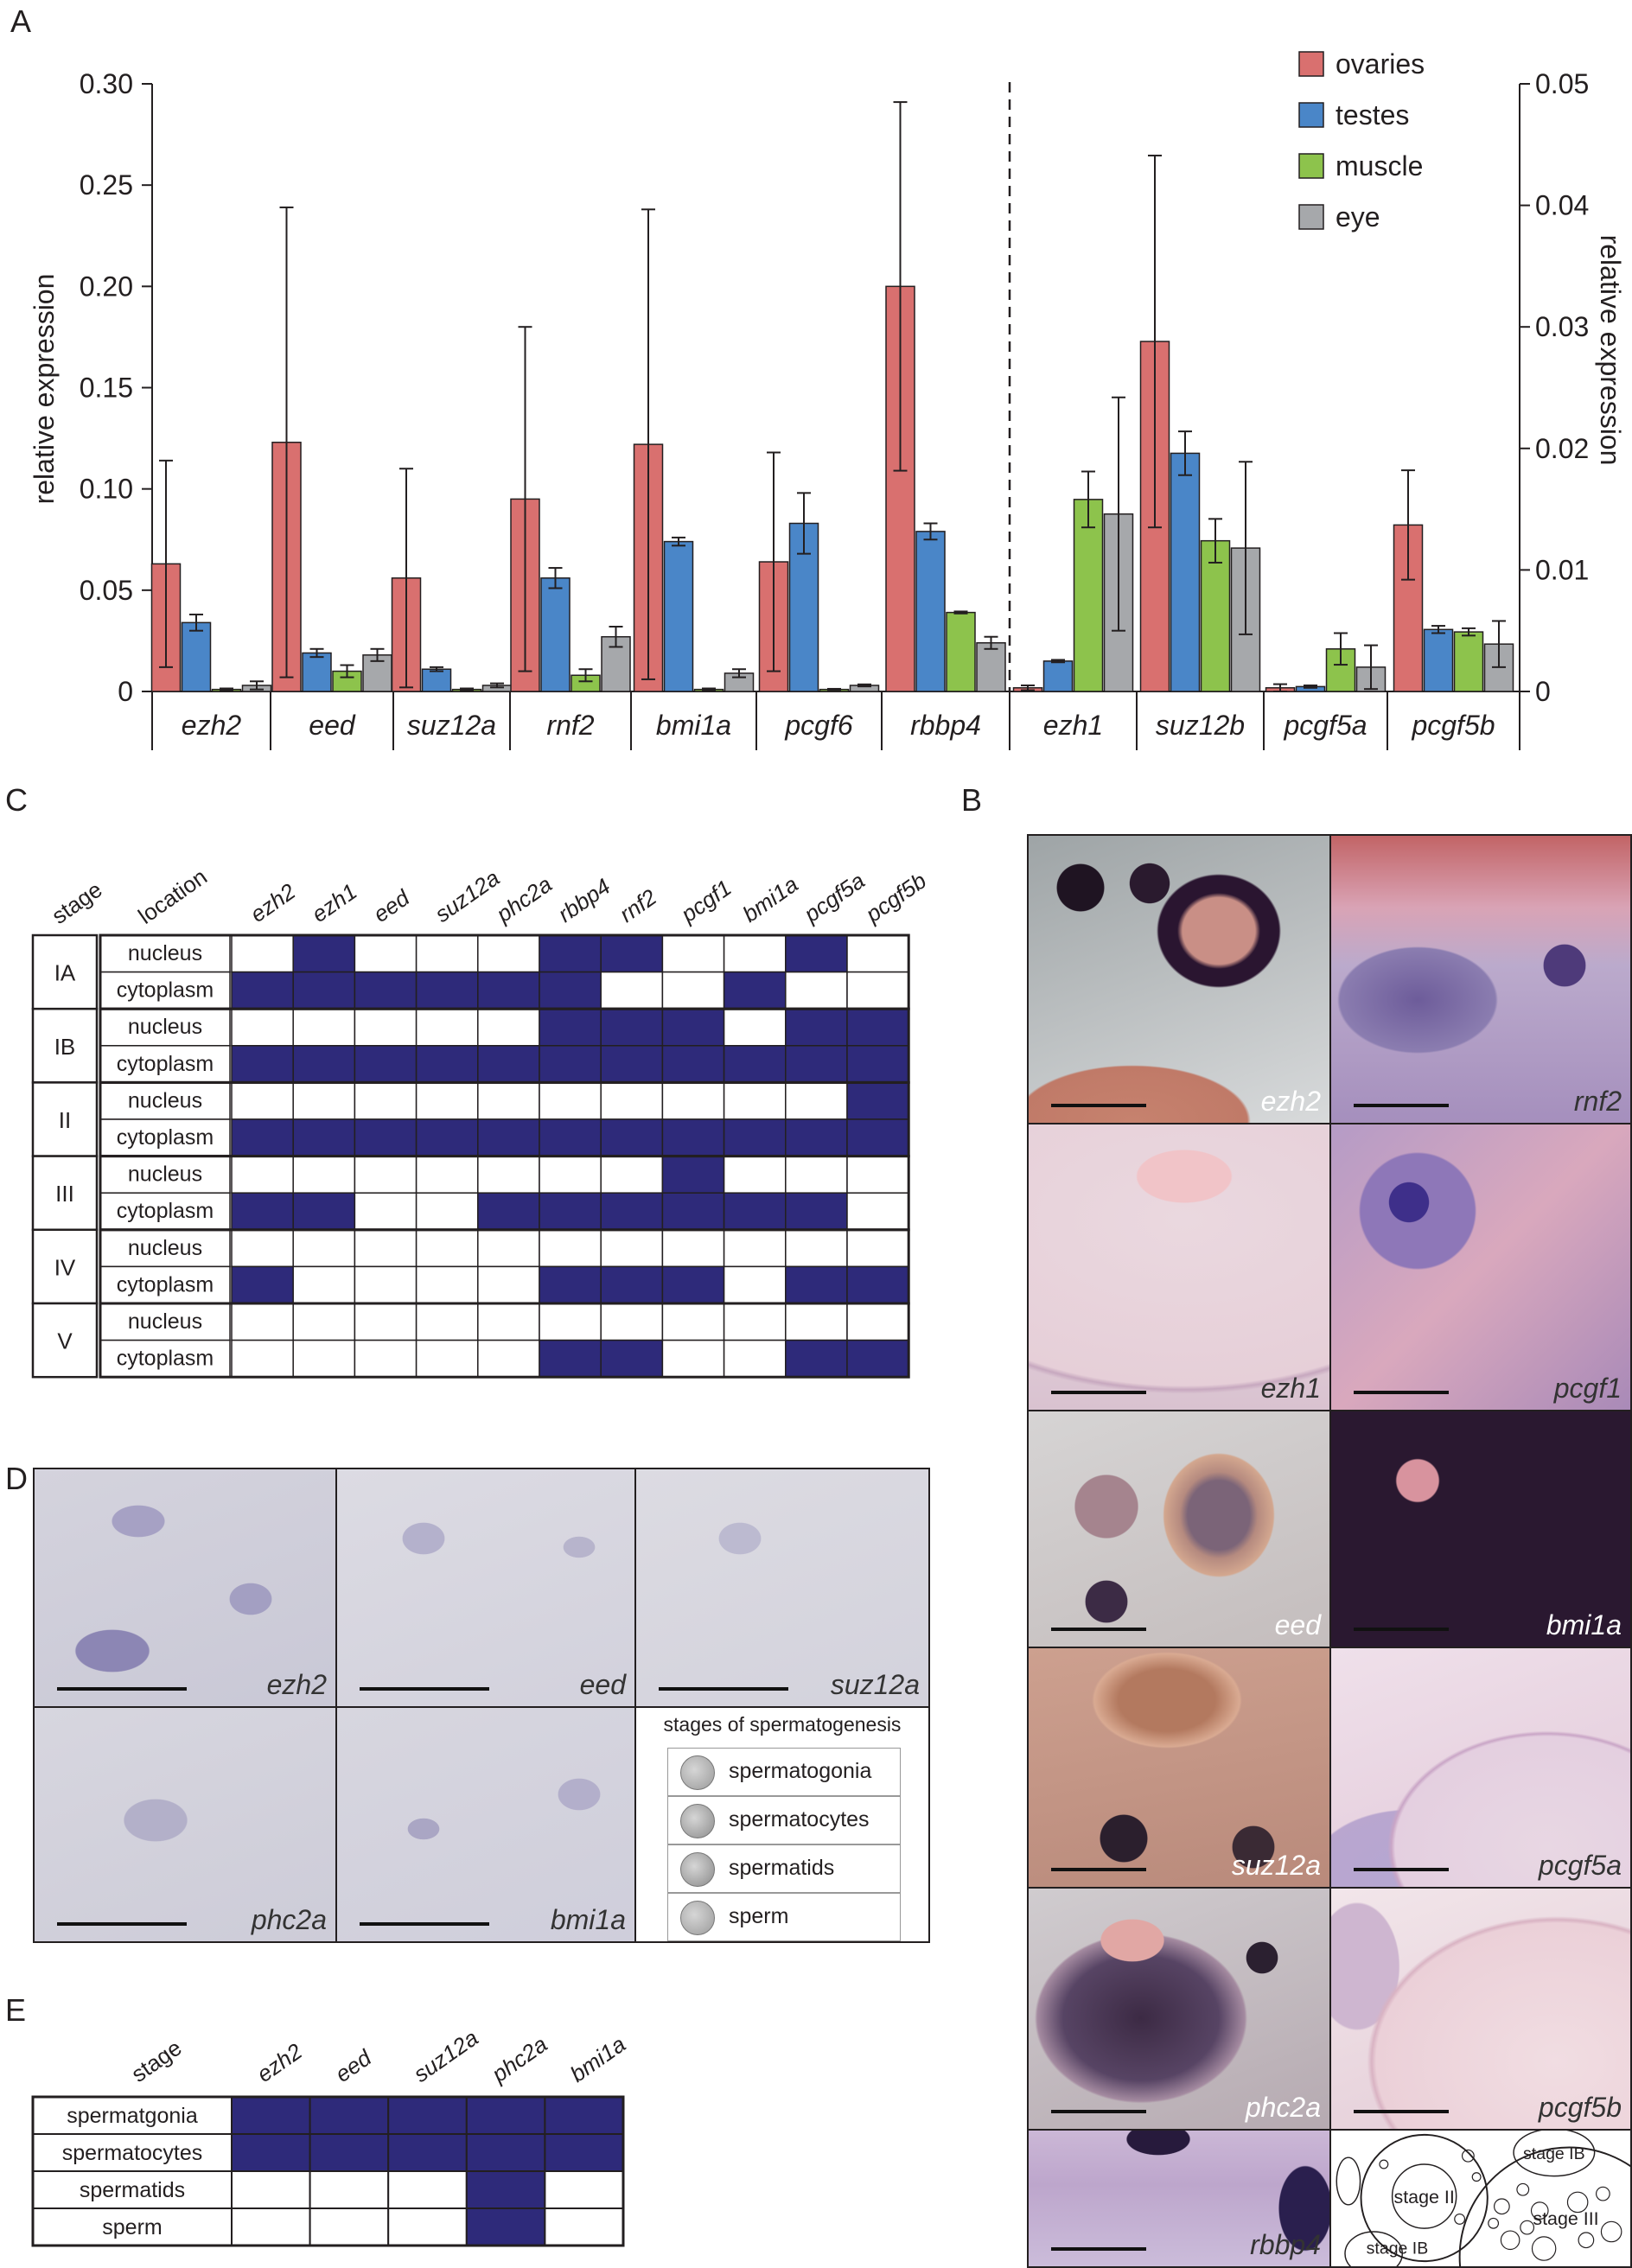 This screenshot has height=2268, width=1632. What do you see at coordinates (1215, 615) in the screenshot?
I see `bar-suz12b-muscle` at bounding box center [1215, 615].